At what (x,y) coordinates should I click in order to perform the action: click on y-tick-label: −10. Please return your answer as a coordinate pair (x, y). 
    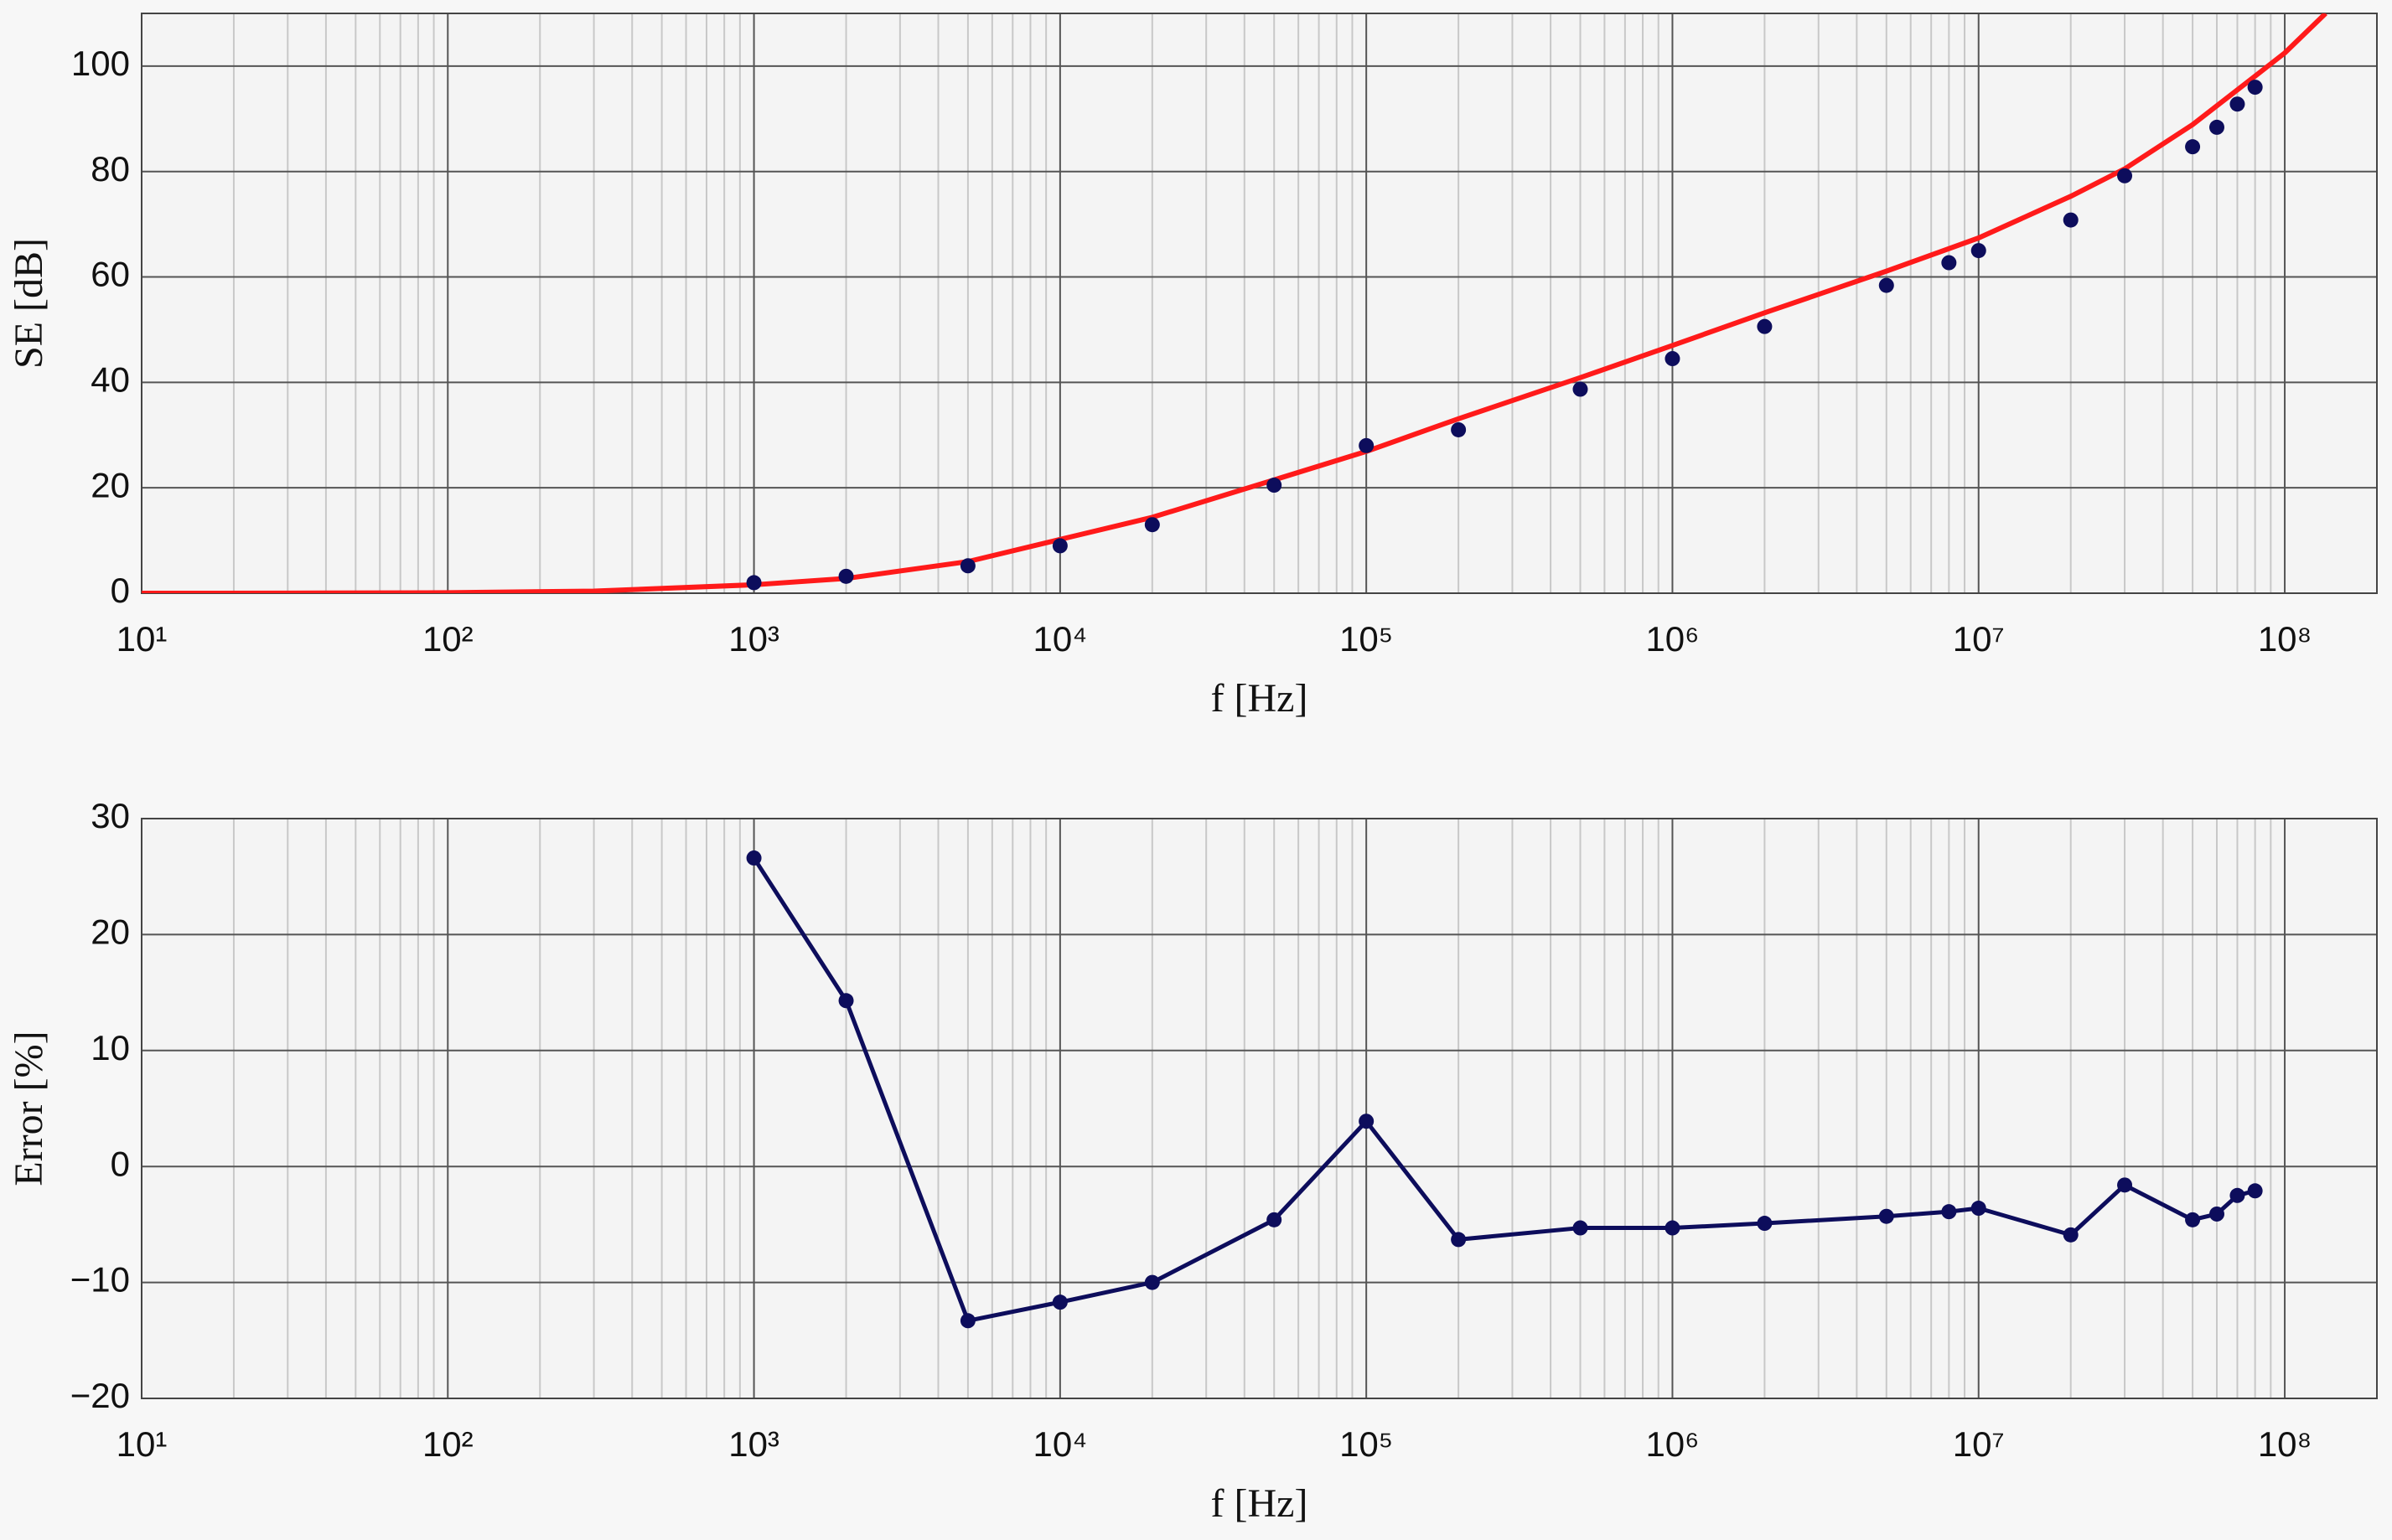
    Looking at the image, I should click on (100, 1280).